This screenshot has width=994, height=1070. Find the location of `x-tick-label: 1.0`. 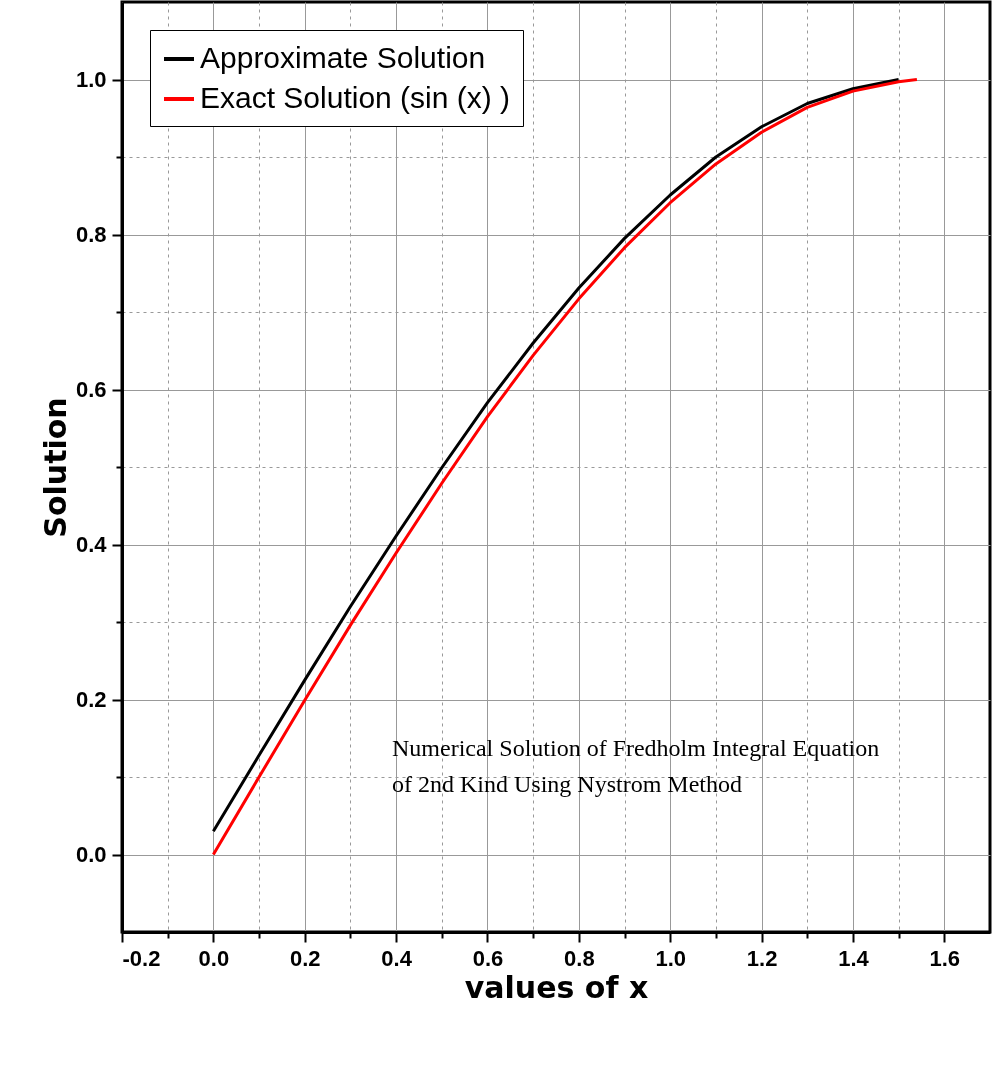

x-tick-label: 1.0 is located at coordinates (671, 958).